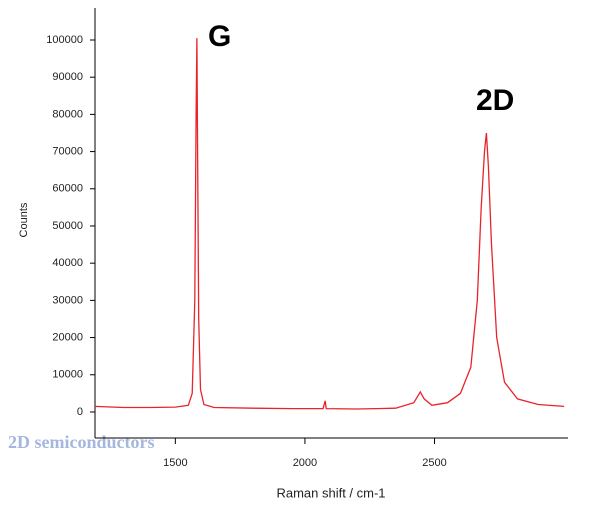 The image size is (600, 522). I want to click on y-tick-label: 50000, so click(67, 226).